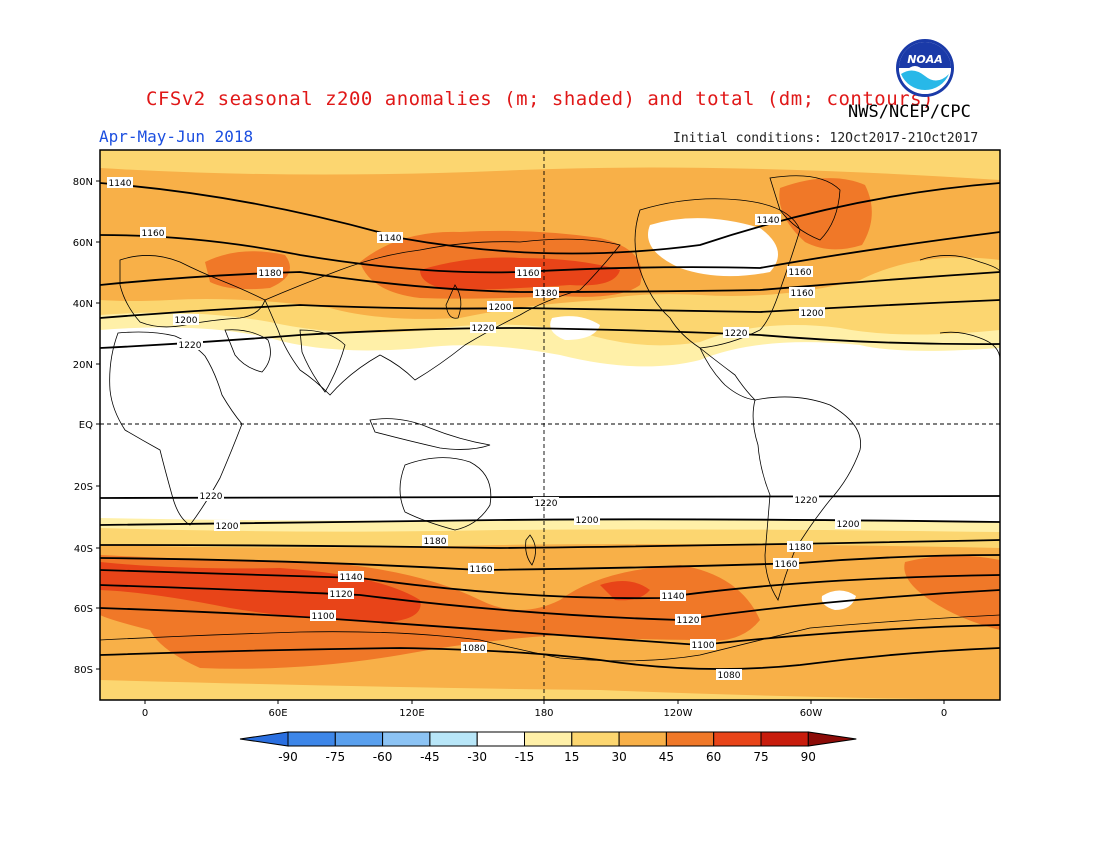 The image size is (1100, 850). I want to click on contour-1140-sh, so click(550, 584).